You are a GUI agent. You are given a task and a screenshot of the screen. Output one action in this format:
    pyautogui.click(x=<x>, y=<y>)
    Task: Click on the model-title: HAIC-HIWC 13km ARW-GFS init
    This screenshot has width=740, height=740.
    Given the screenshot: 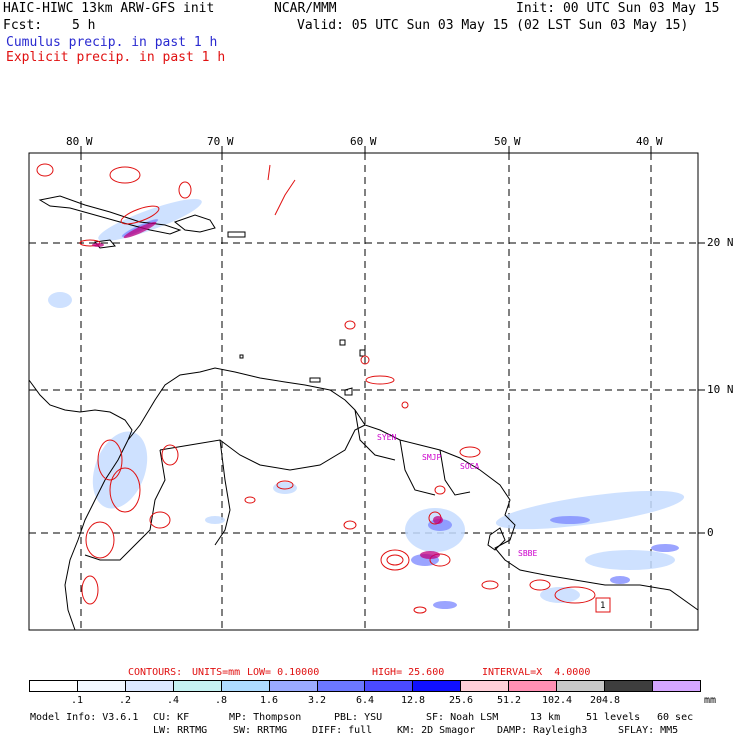 What is the action you would take?
    pyautogui.click(x=109, y=8)
    